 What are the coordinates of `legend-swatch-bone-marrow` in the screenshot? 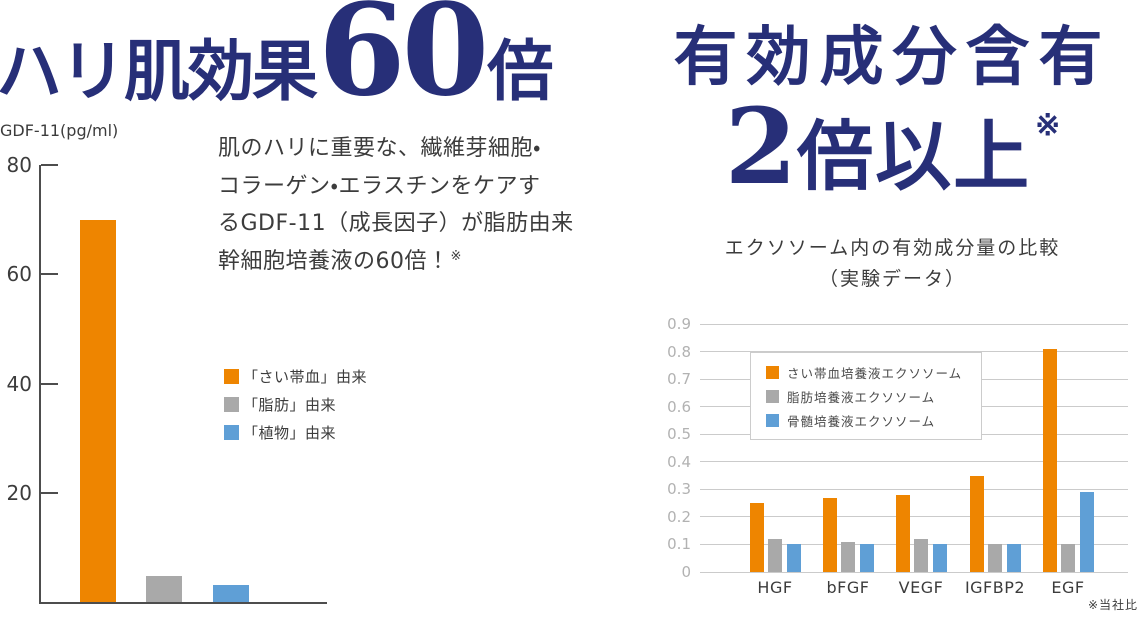 It's located at (772, 420).